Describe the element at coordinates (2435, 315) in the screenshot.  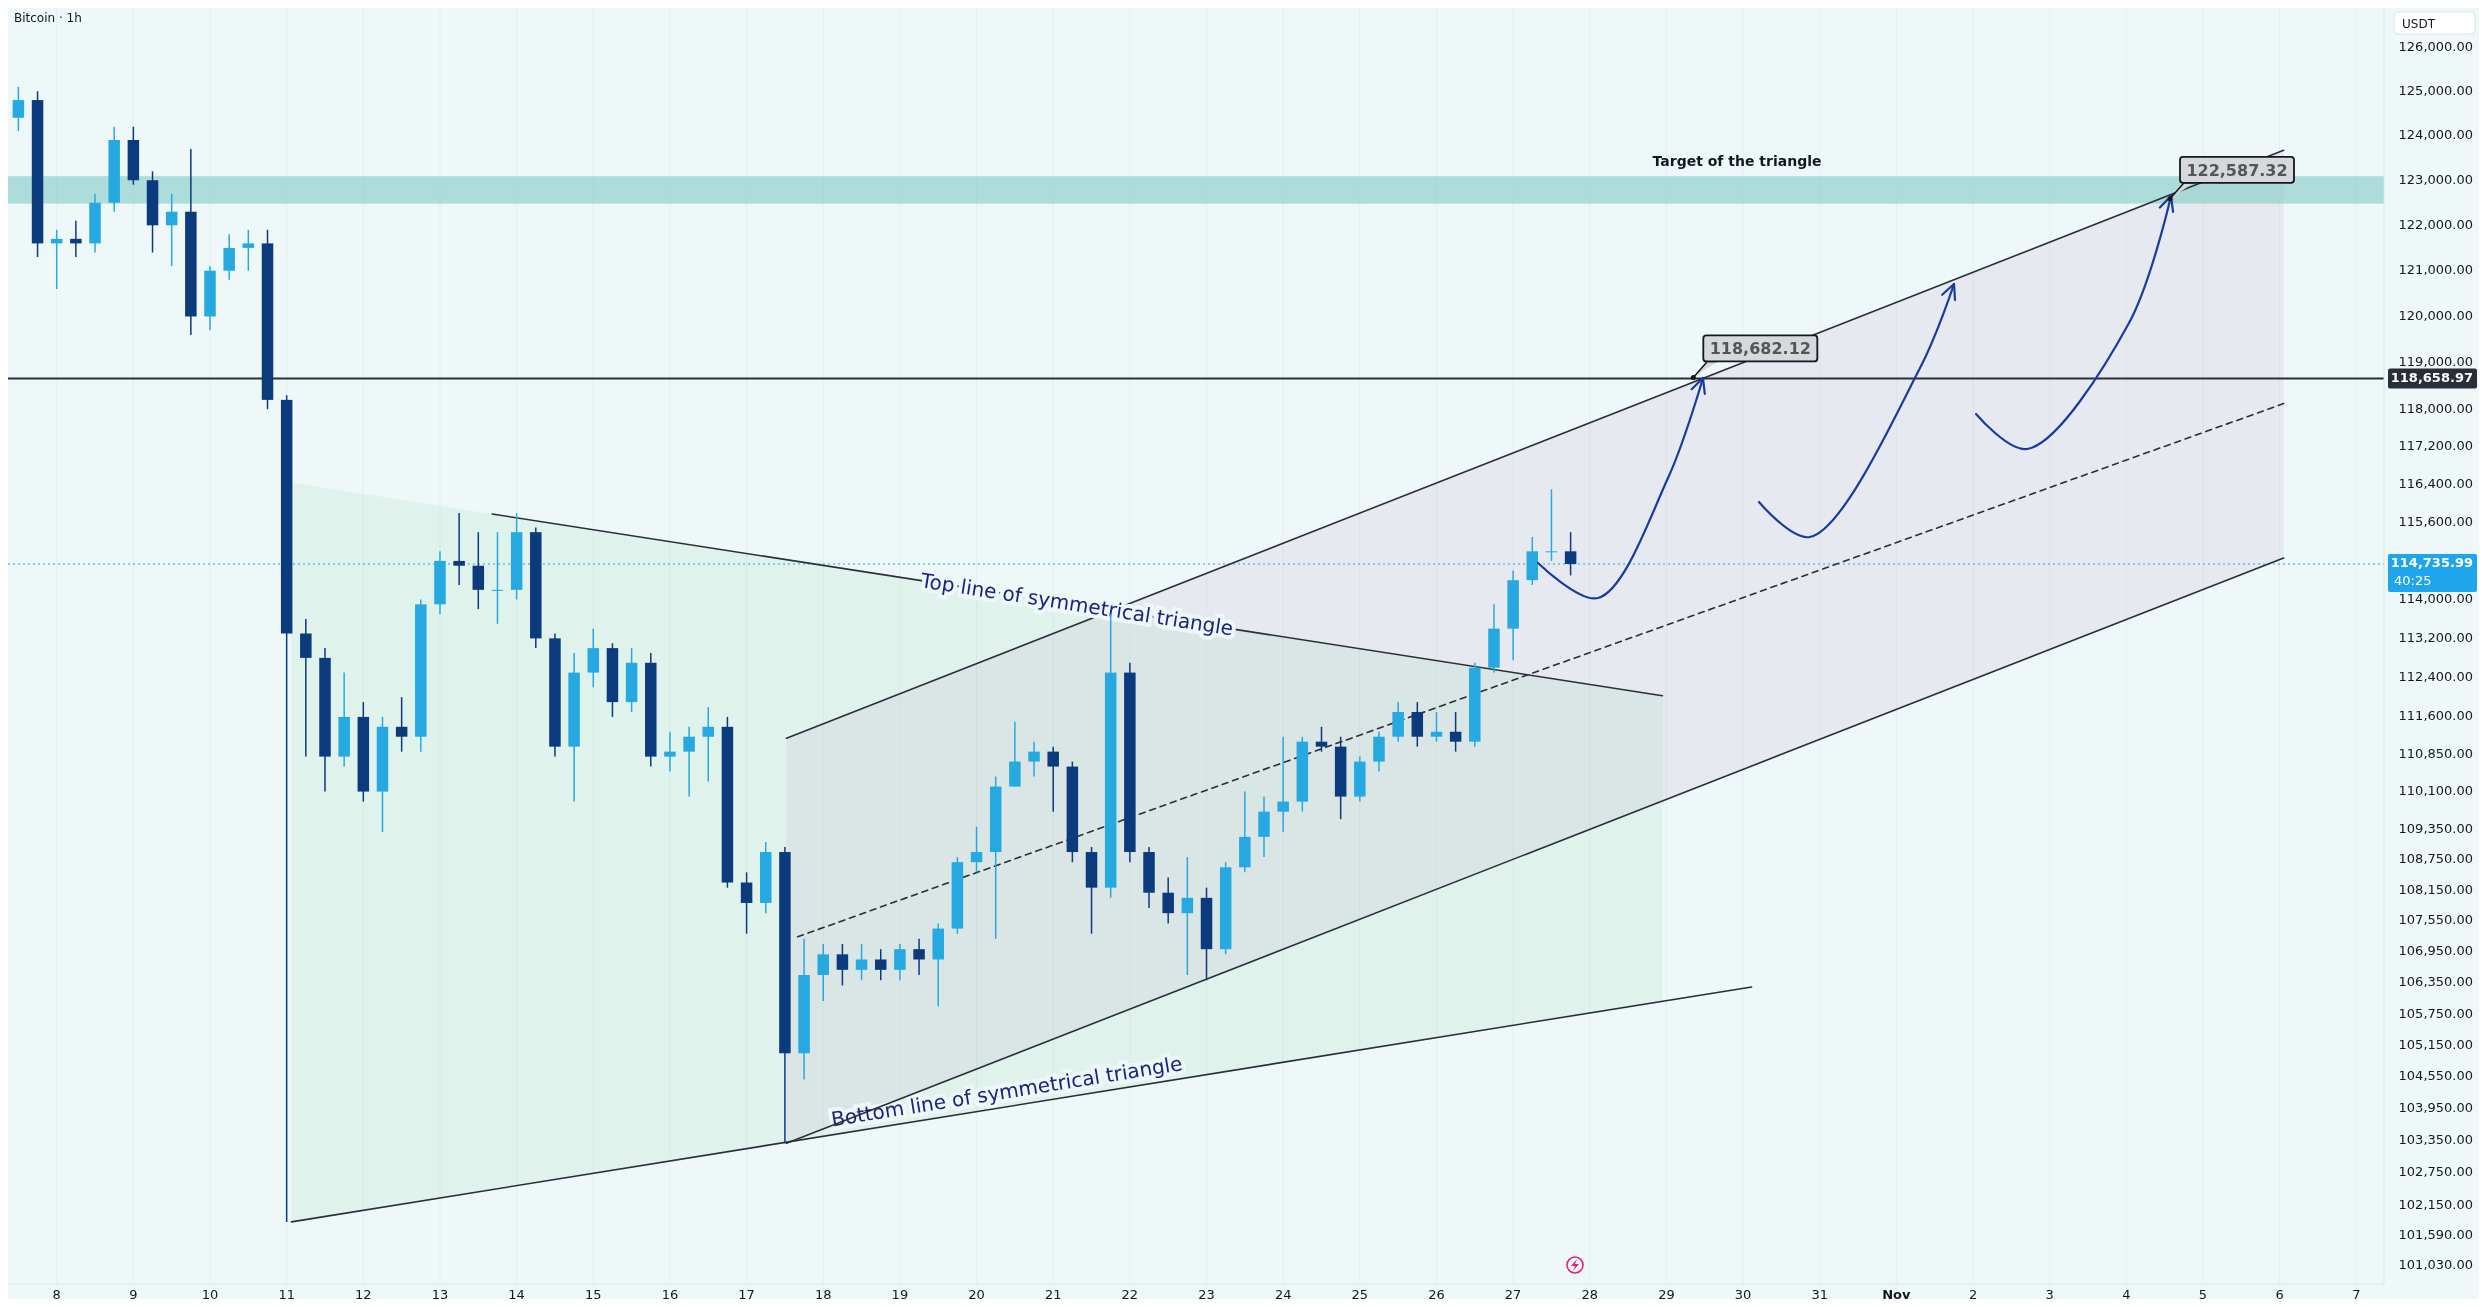
I see `y-tick-label: 120,000.00` at that location.